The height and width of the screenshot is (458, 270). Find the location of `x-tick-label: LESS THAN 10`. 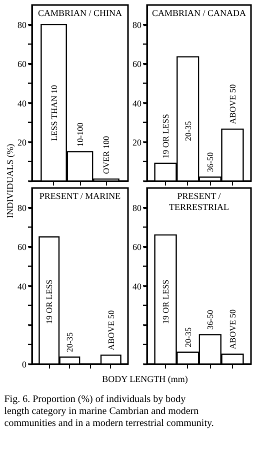

x-tick-label: LESS THAN 10 is located at coordinates (53, 112).